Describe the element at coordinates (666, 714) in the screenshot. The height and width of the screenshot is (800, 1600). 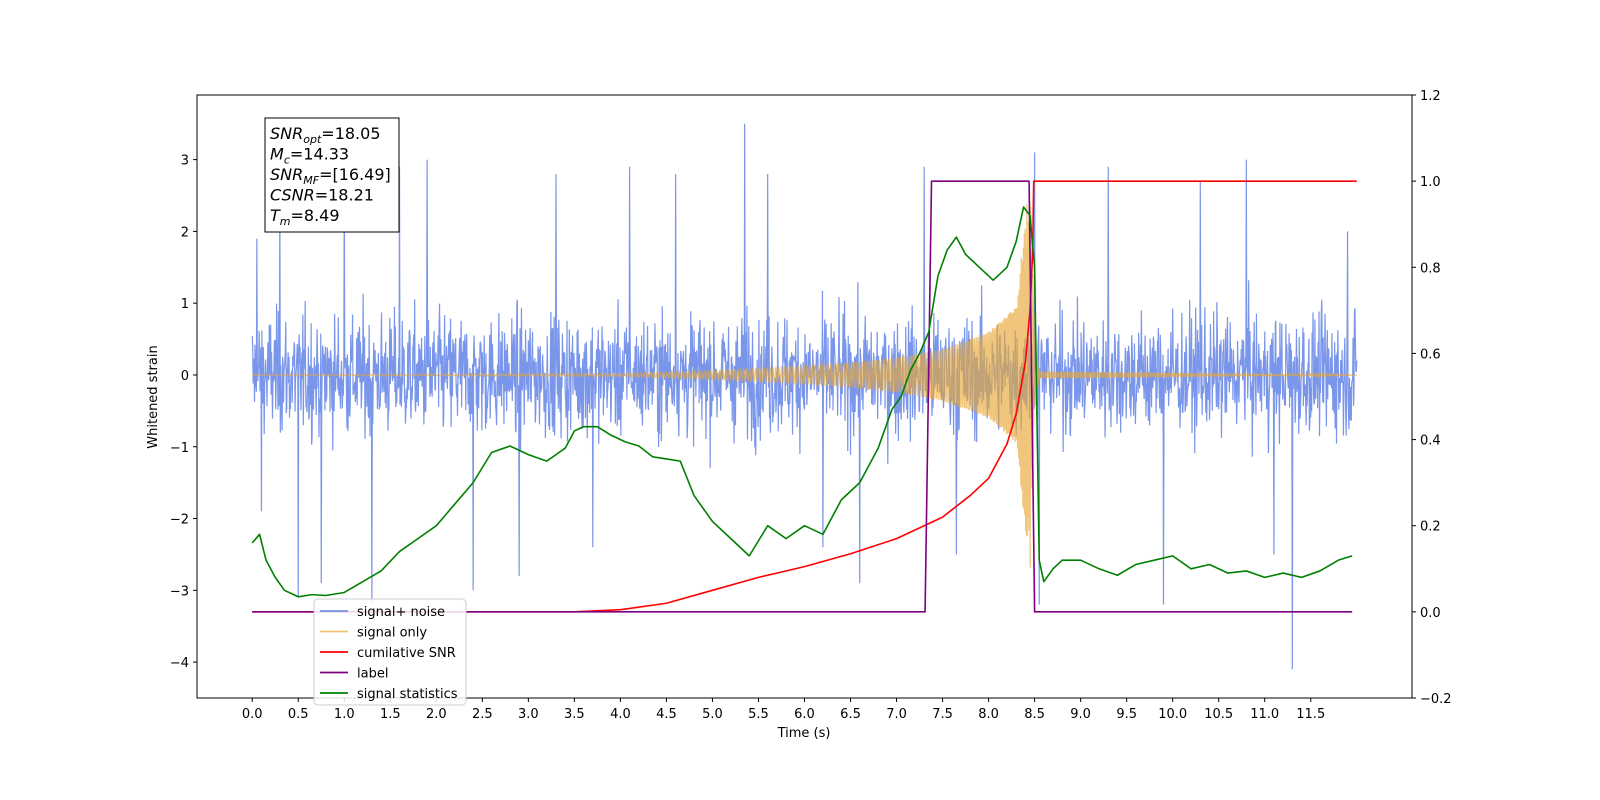
I see `x-tick-label: 4.5` at that location.